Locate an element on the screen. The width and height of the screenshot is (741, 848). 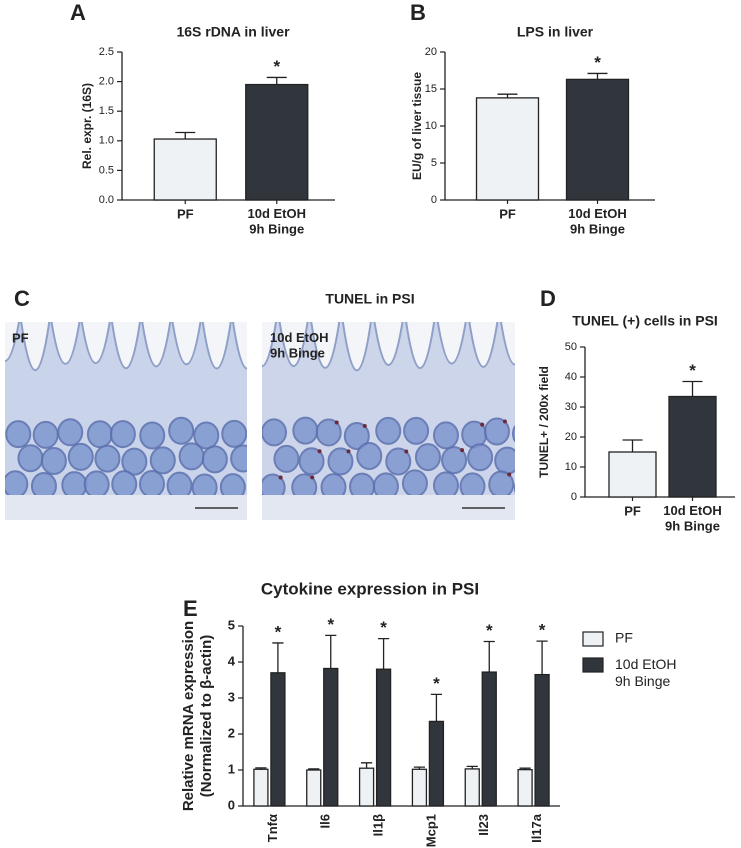
chart-title: 16S rDNA in liver is located at coordinates (233, 32).